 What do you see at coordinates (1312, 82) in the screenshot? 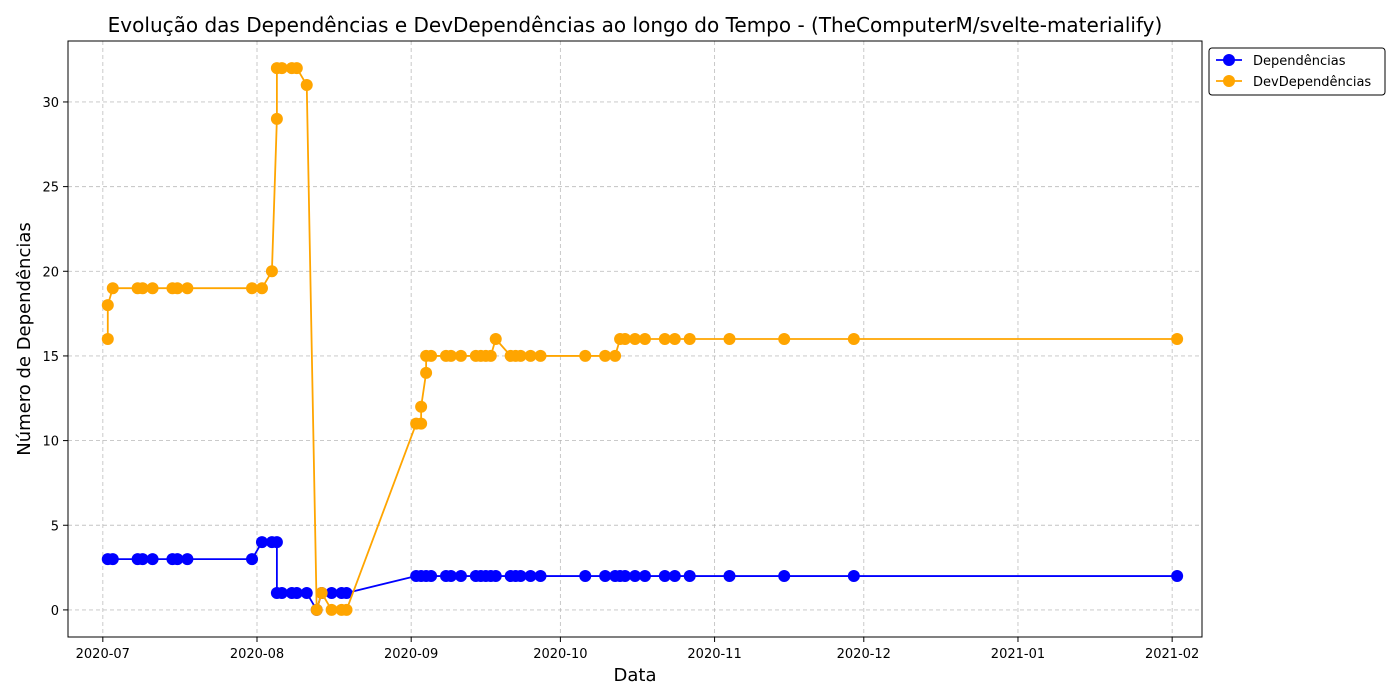
I see `legend-label-devdependencias: DevDependências` at bounding box center [1312, 82].